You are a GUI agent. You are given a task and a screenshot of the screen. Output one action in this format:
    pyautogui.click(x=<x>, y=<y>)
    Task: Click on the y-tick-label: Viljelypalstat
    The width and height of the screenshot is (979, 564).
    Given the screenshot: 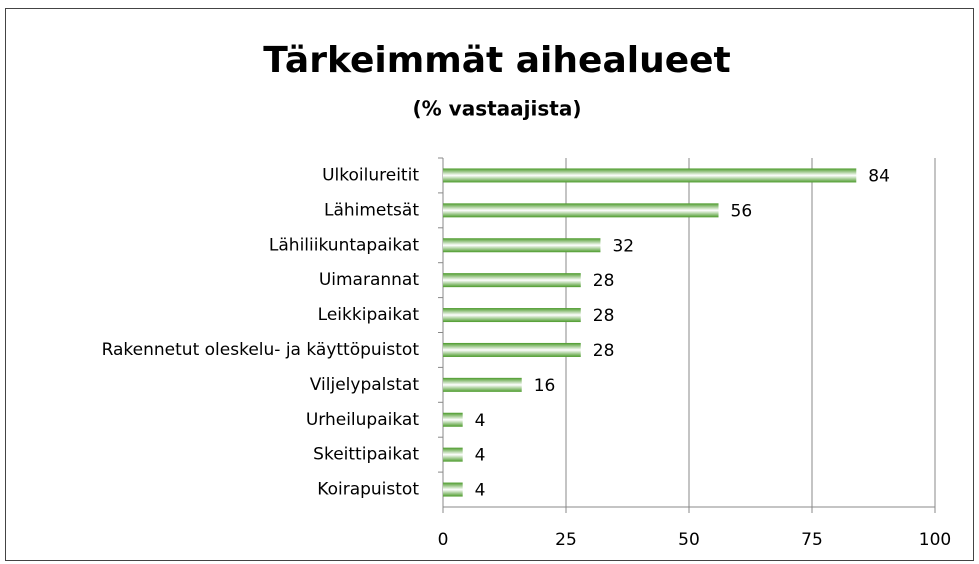 What is the action you would take?
    pyautogui.click(x=365, y=385)
    